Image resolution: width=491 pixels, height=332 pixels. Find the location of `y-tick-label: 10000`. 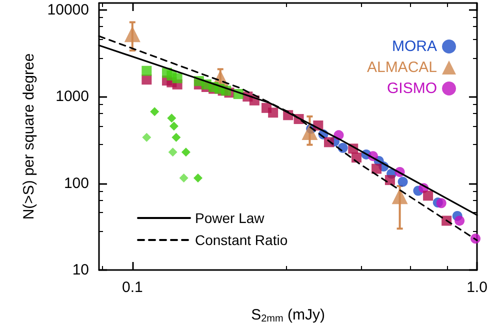

y-tick-label: 10000 is located at coordinates (68, 9).